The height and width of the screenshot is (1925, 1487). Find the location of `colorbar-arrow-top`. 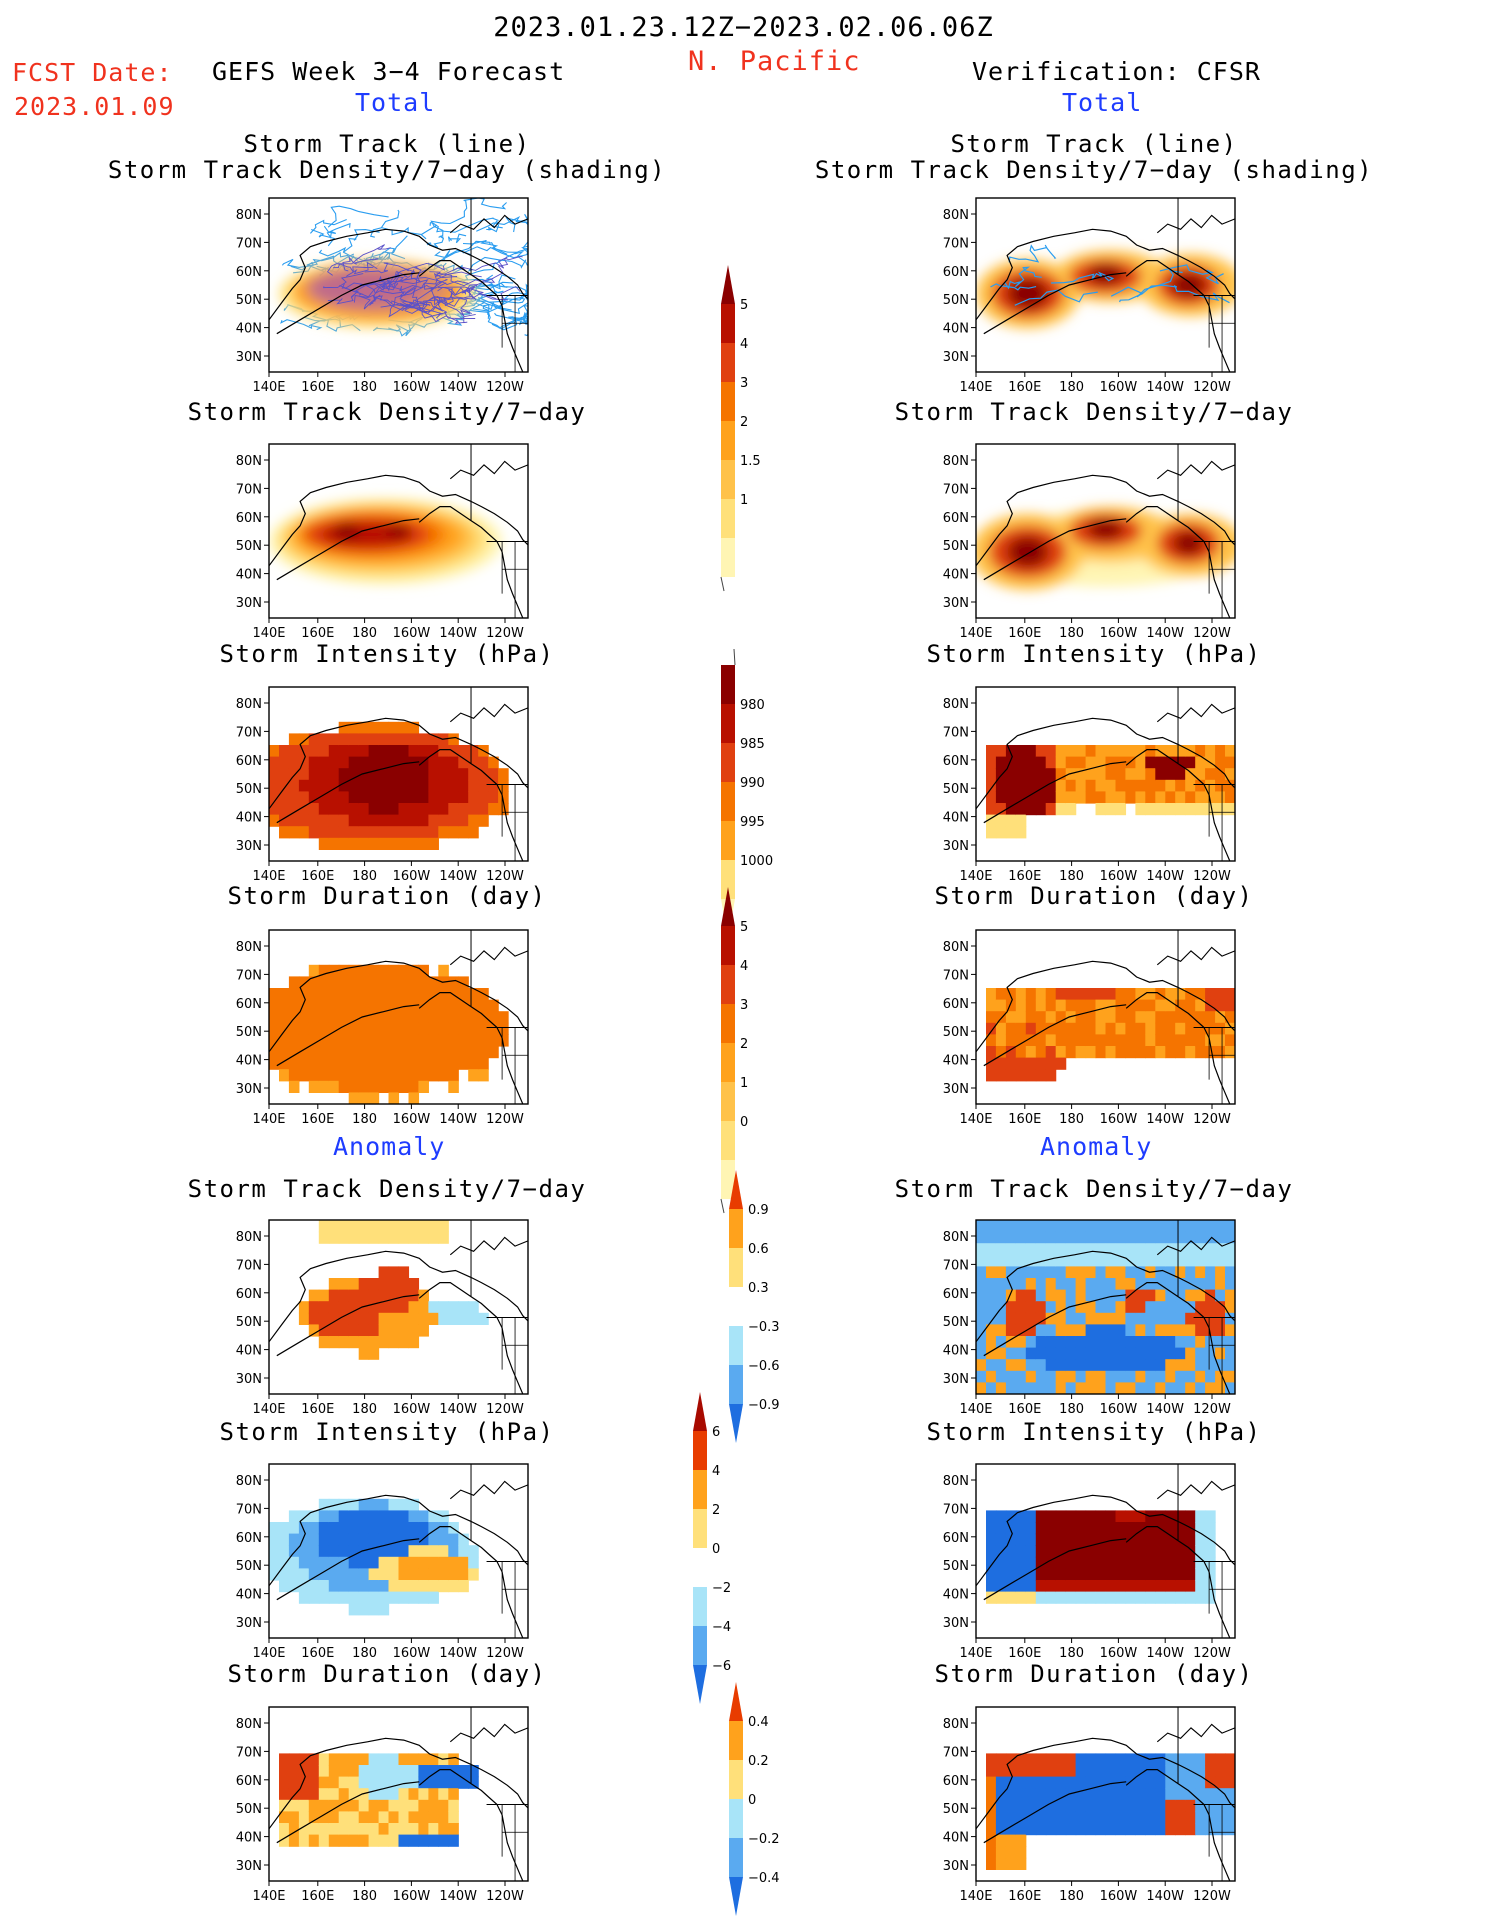

colorbar-arrow-top is located at coordinates (700, 1411).